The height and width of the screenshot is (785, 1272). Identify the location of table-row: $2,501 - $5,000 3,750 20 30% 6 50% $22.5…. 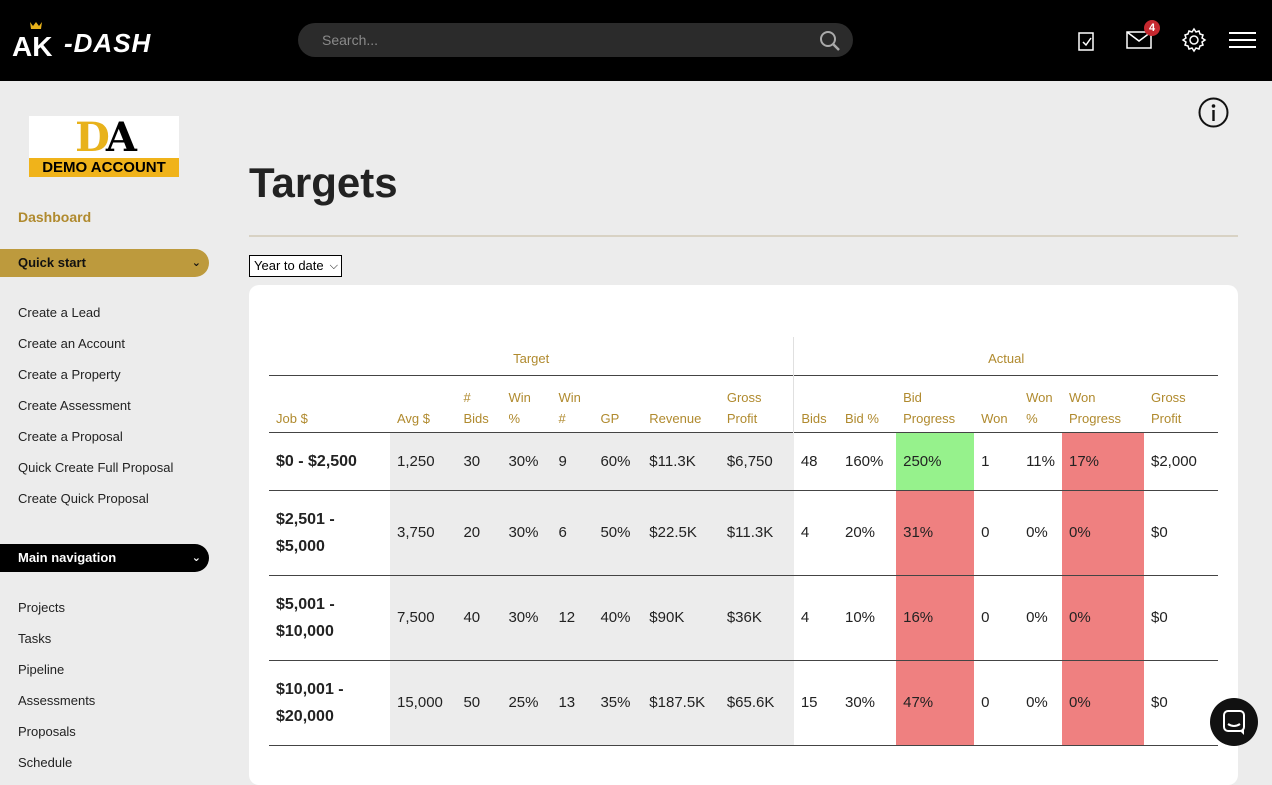
(743, 533).